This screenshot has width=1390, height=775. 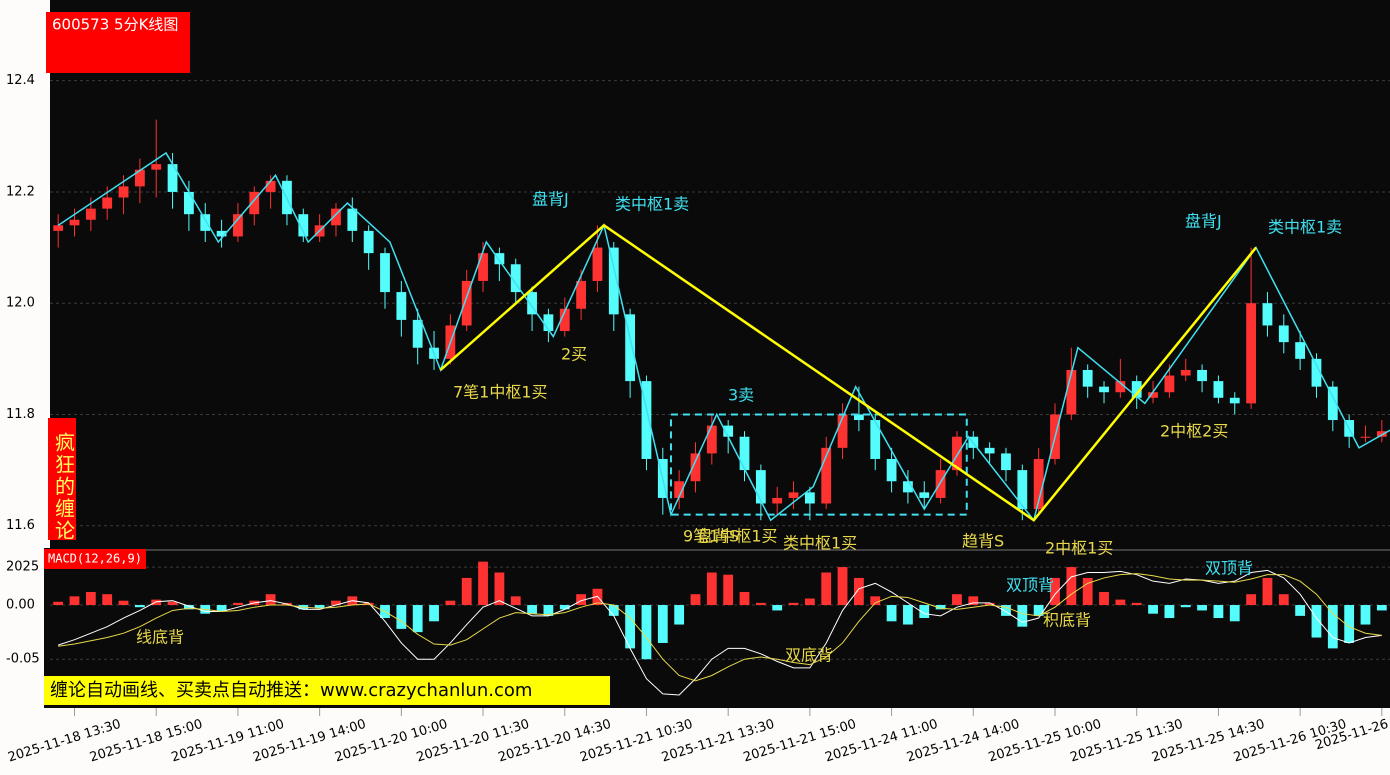 I want to click on side-label-text: 疯狂的缠论, so click(x=64, y=487).